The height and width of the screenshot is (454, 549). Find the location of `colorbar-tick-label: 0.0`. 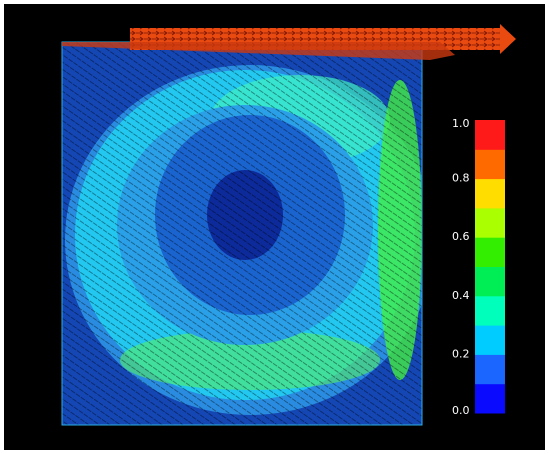

colorbar-tick-label: 0.0 is located at coordinates (461, 410).